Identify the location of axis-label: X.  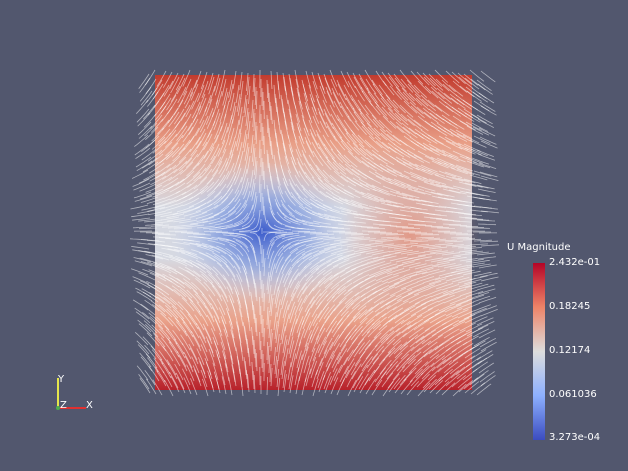
(89, 405).